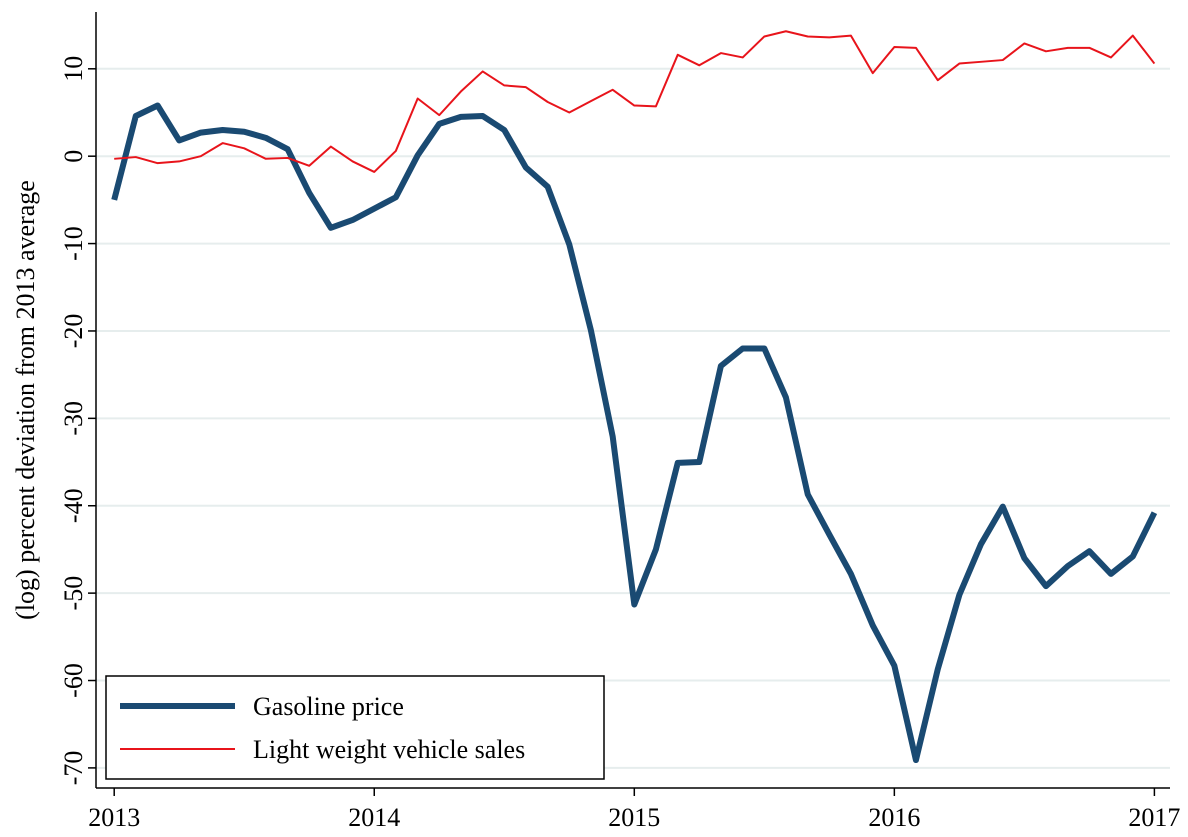  Describe the element at coordinates (894, 817) in the screenshot. I see `x-tick-label: 2016` at that location.